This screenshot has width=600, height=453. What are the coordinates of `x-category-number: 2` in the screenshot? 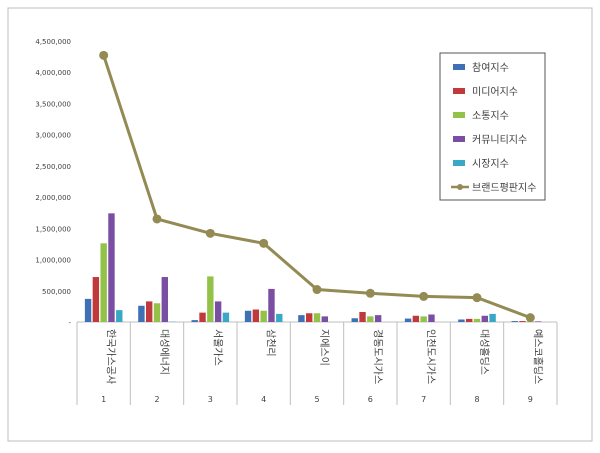 It's located at (156, 399).